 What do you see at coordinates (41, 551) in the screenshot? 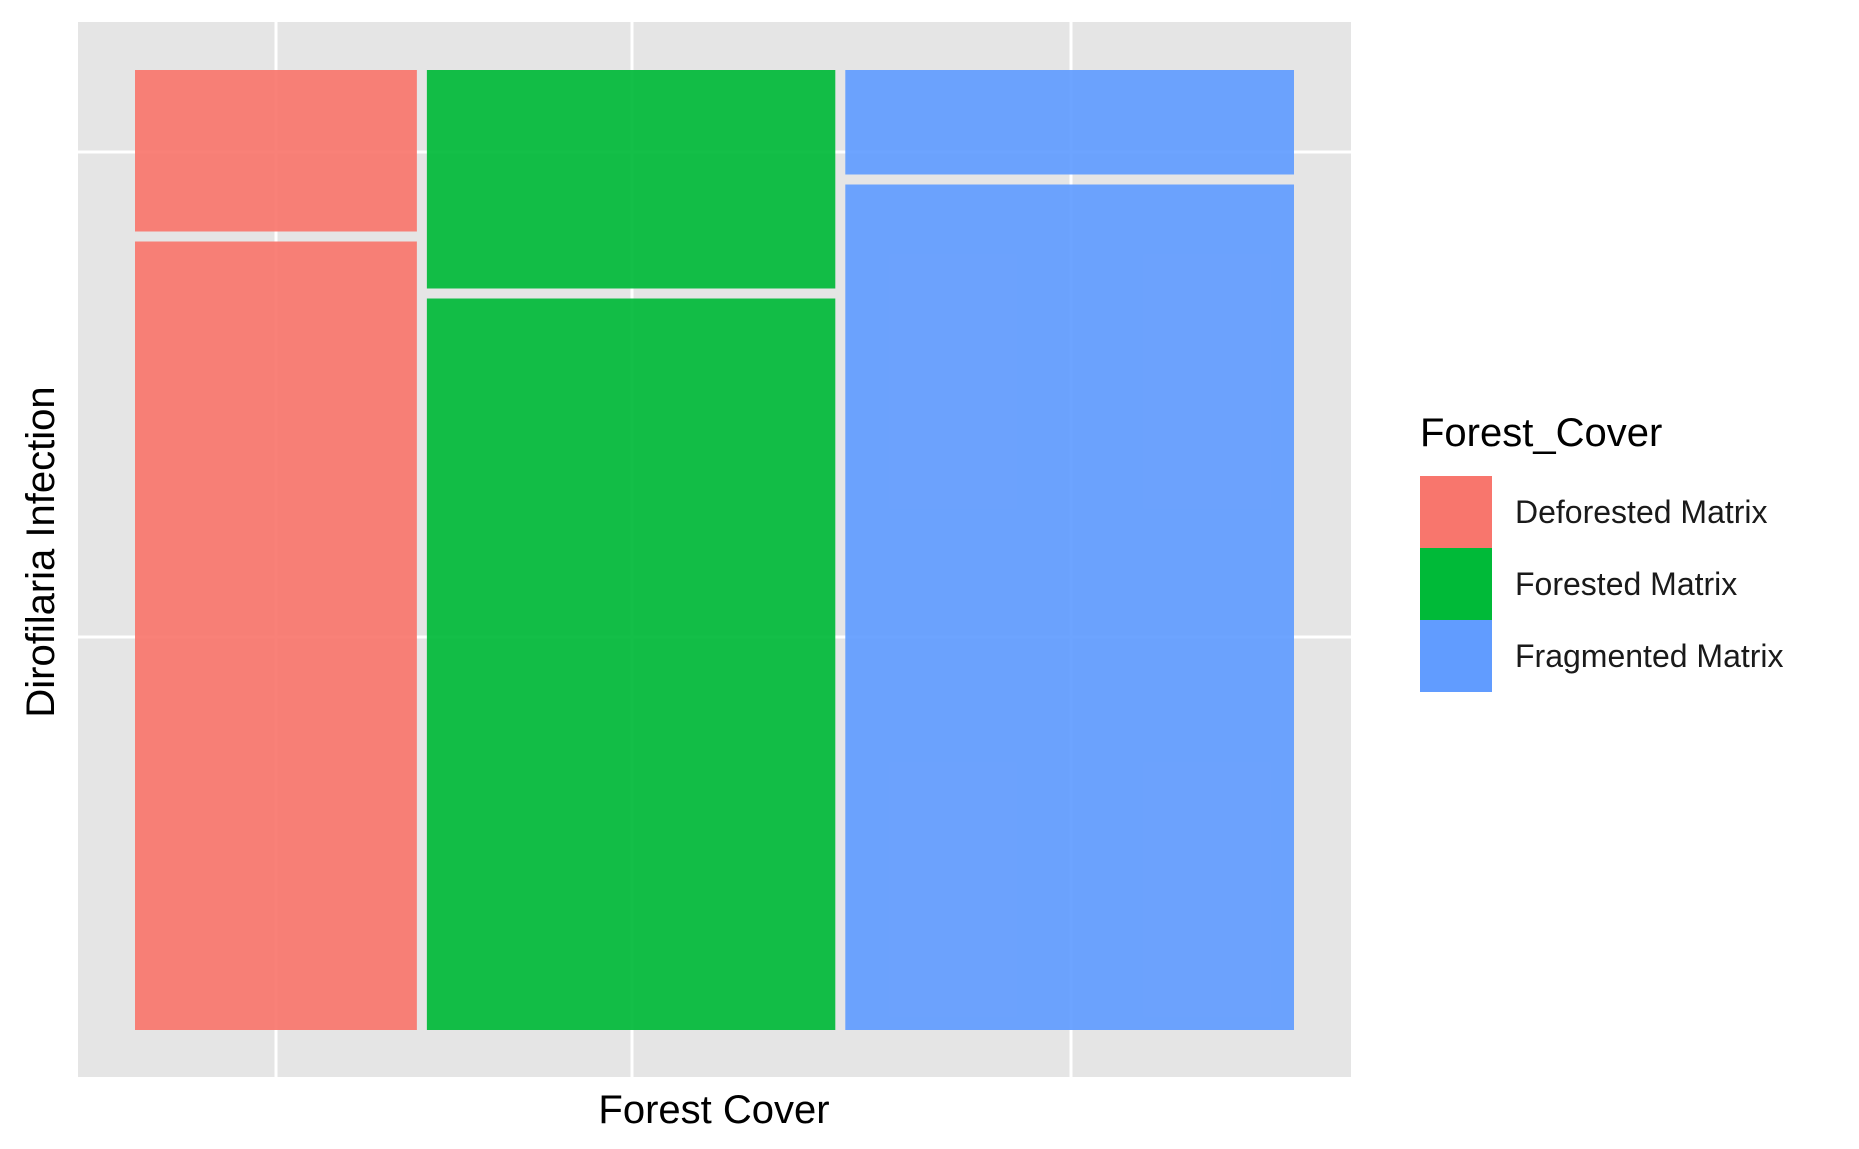
I see `y-axis-title: Dirofilaria Infection` at bounding box center [41, 551].